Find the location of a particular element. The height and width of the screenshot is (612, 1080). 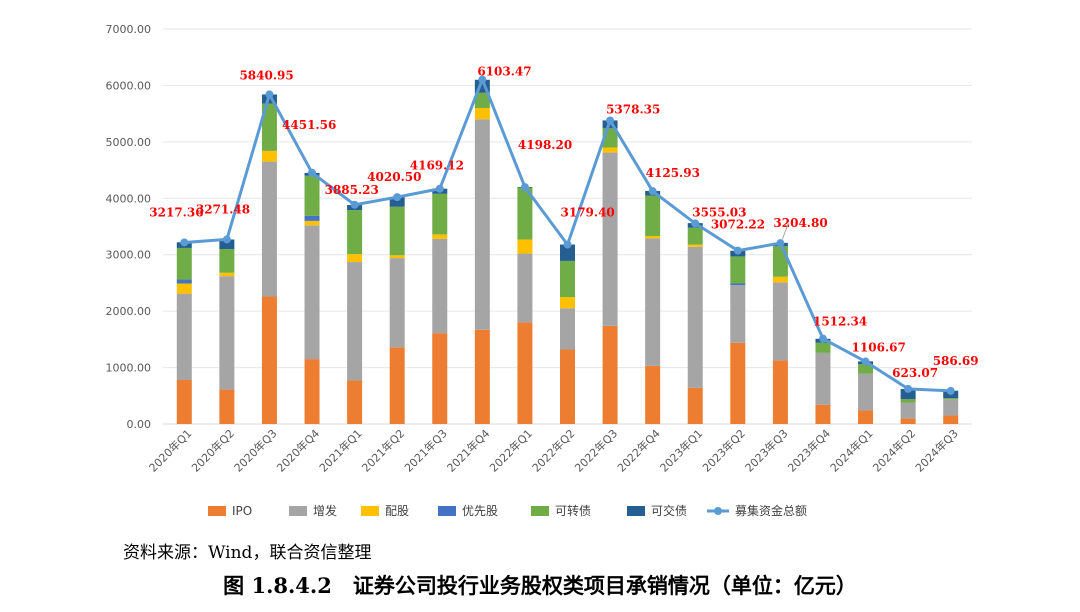

x-tick-label: 2020年Q3 is located at coordinates (255, 450).